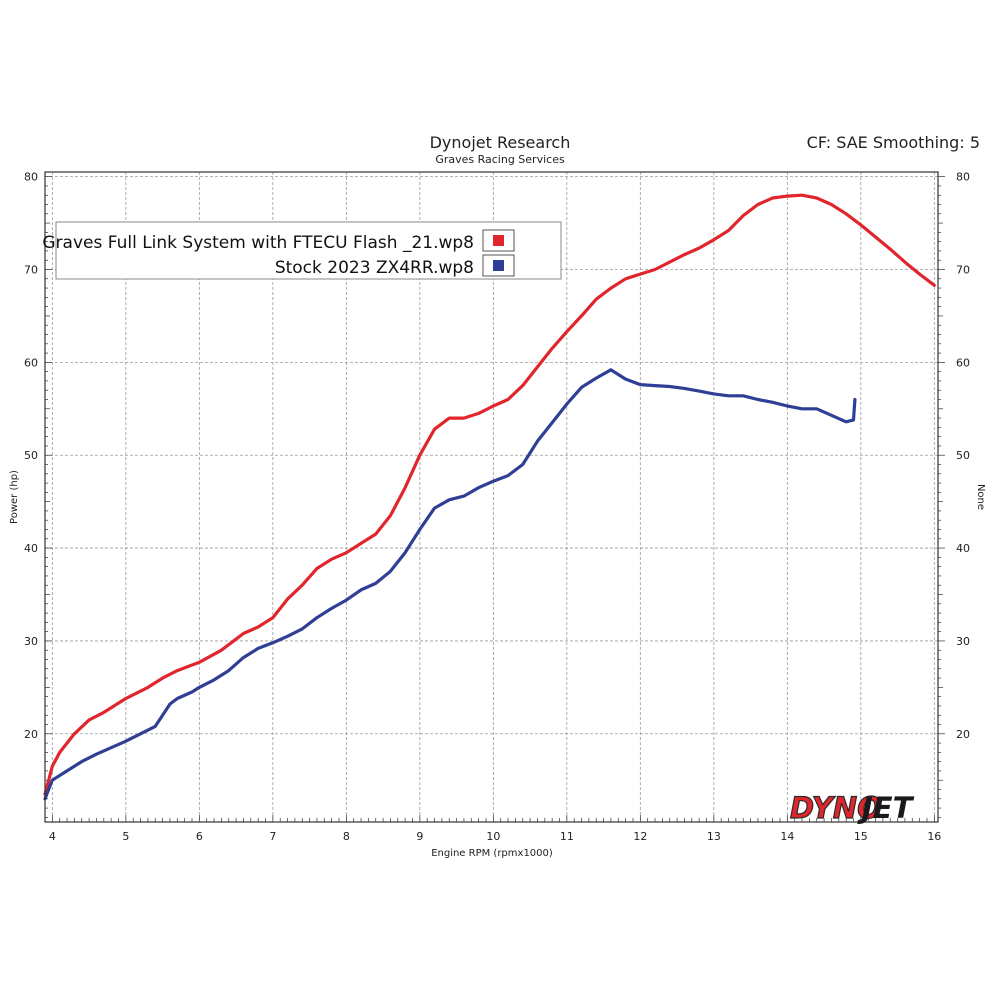  Describe the element at coordinates (31, 270) in the screenshot. I see `y-tick-label-left: 70` at that location.